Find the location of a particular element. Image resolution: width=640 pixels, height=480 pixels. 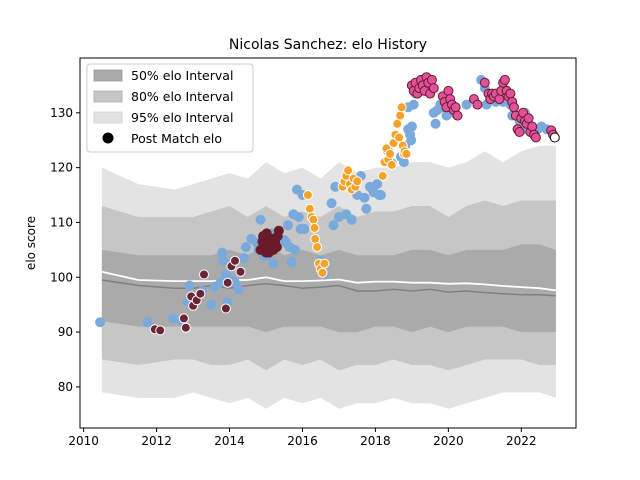

x-axis: 2010 2012 2014 2016 2018 2020 2022 is located at coordinates (302, 438).